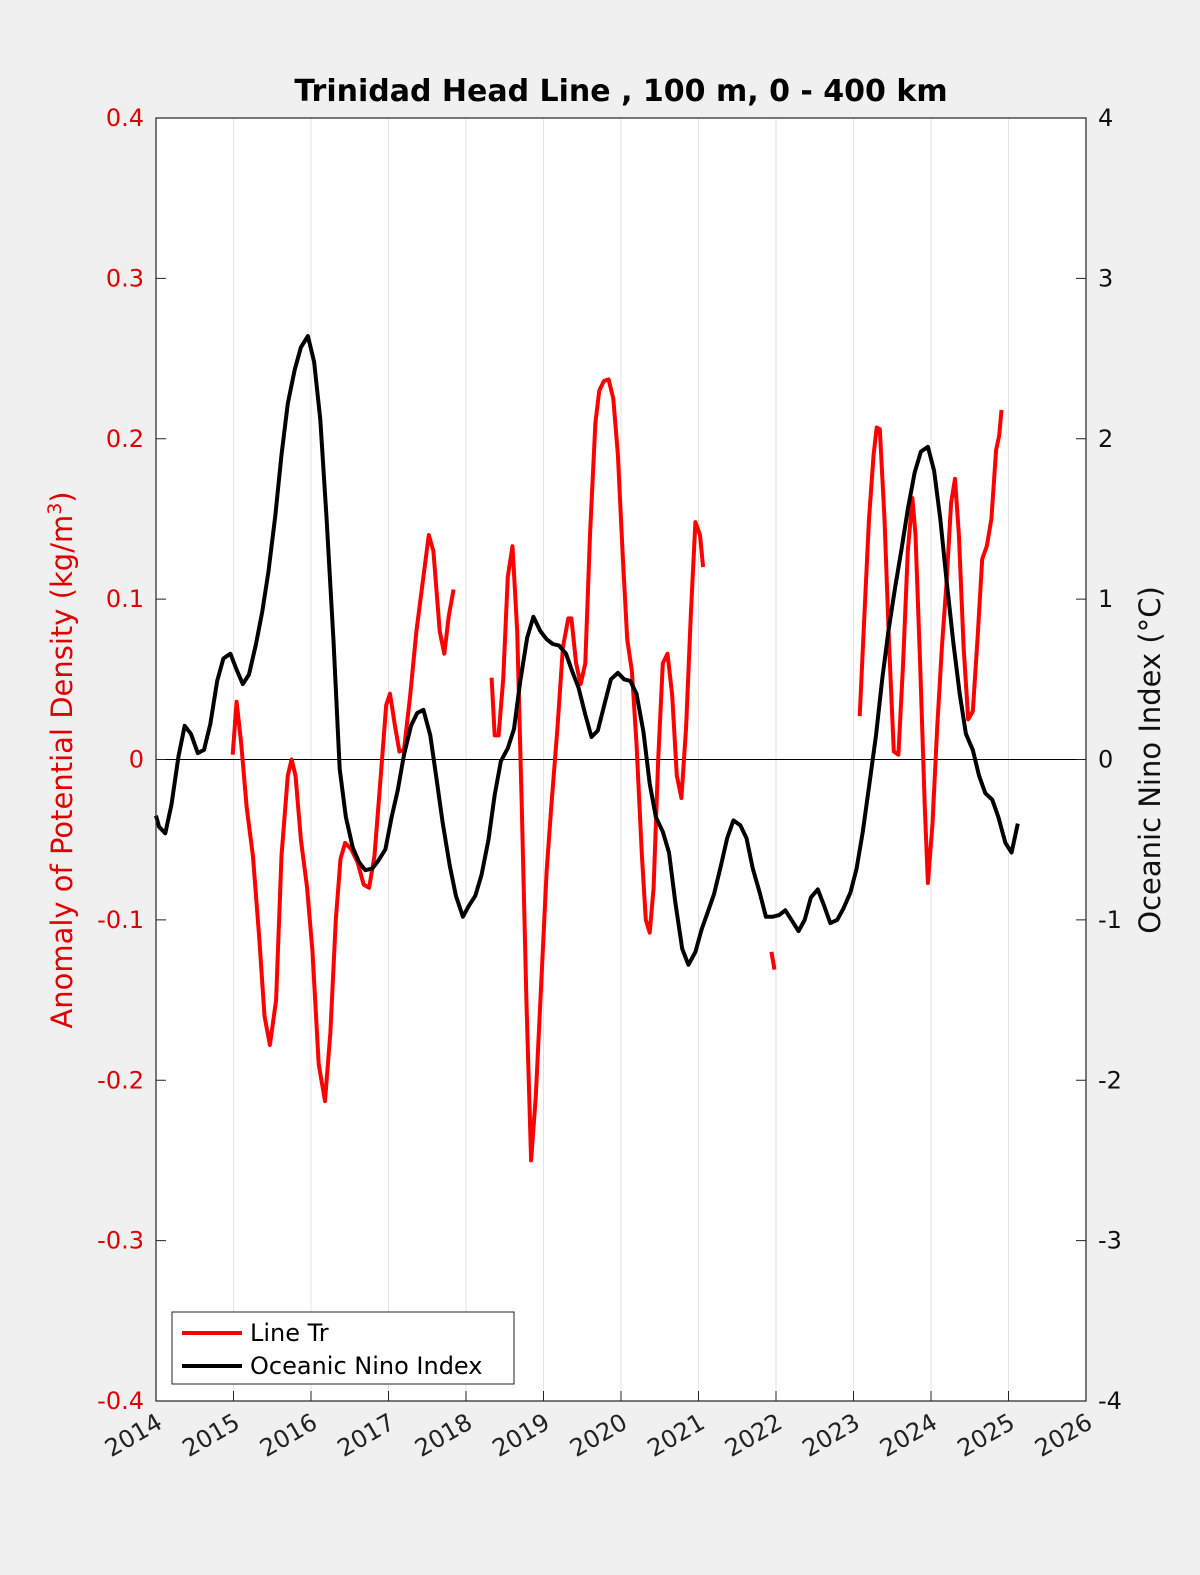 Image resolution: width=1200 pixels, height=1575 pixels. I want to click on chart-title: Trinidad Head Line , 100 m, 0 - 400 km, so click(620, 91).